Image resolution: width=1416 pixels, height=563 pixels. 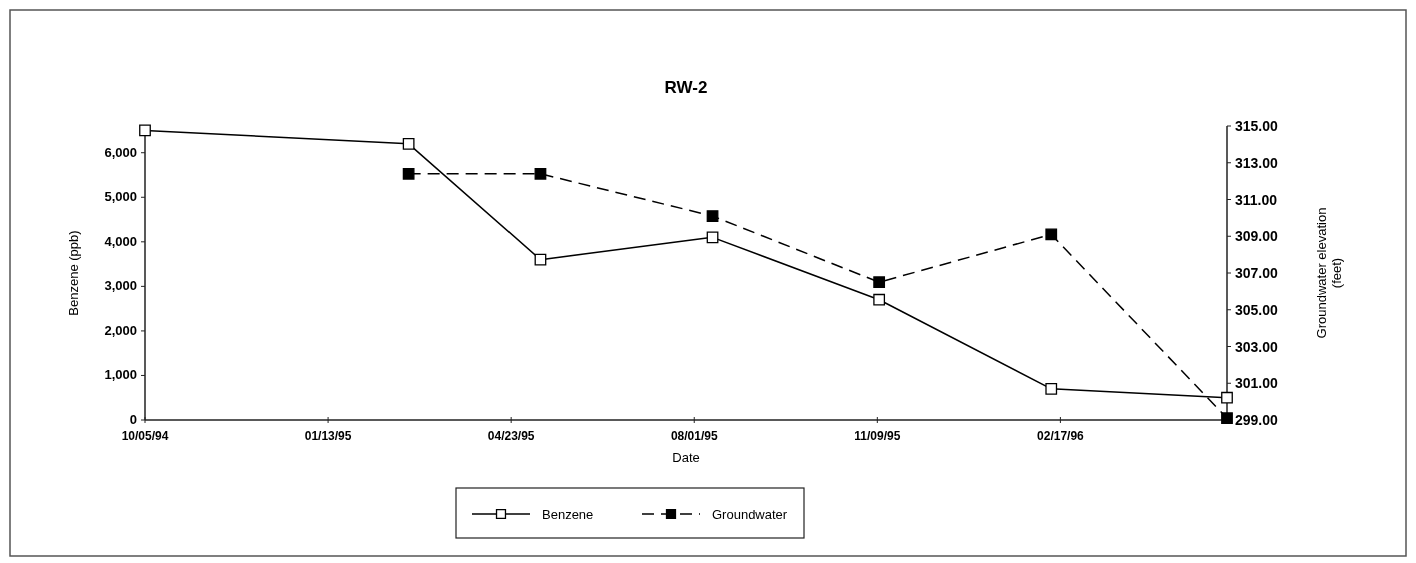 I want to click on legend-label: Benzene, so click(x=568, y=514).